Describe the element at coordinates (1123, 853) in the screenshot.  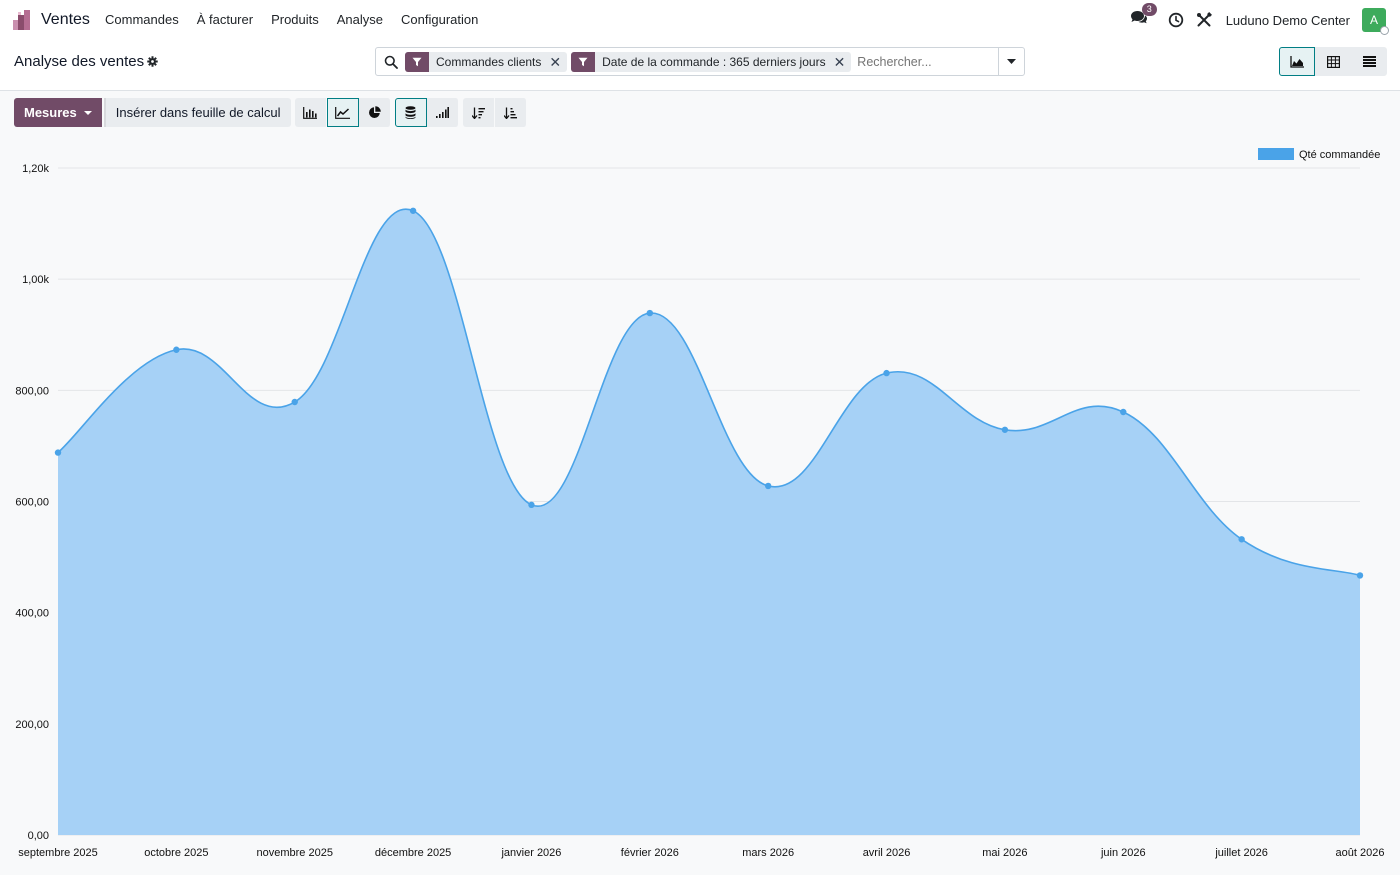
I see `x-tick-label: juin 2026` at that location.